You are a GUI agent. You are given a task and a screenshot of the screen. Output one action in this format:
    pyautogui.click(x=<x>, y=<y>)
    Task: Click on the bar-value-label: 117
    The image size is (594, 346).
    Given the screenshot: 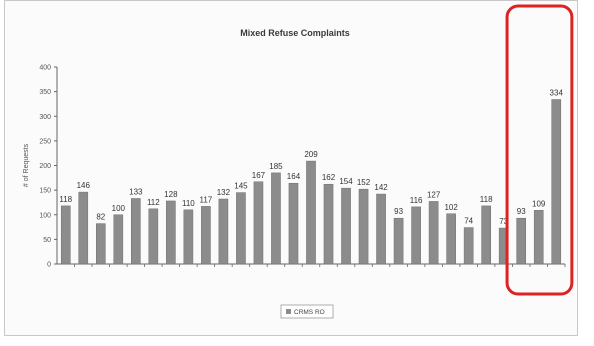 What is the action you would take?
    pyautogui.click(x=206, y=199)
    